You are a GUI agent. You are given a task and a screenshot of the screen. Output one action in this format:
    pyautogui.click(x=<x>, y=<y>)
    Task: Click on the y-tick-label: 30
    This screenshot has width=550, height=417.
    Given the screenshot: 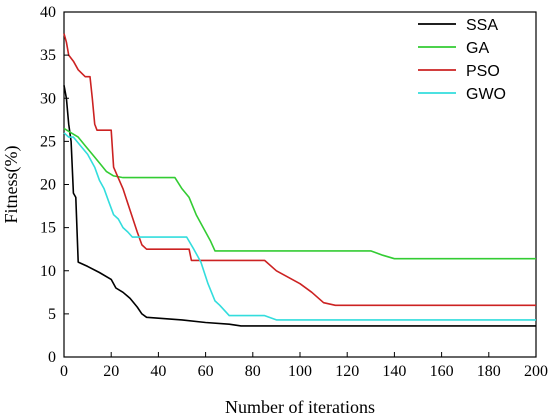 What is the action you would take?
    pyautogui.click(x=48, y=98)
    